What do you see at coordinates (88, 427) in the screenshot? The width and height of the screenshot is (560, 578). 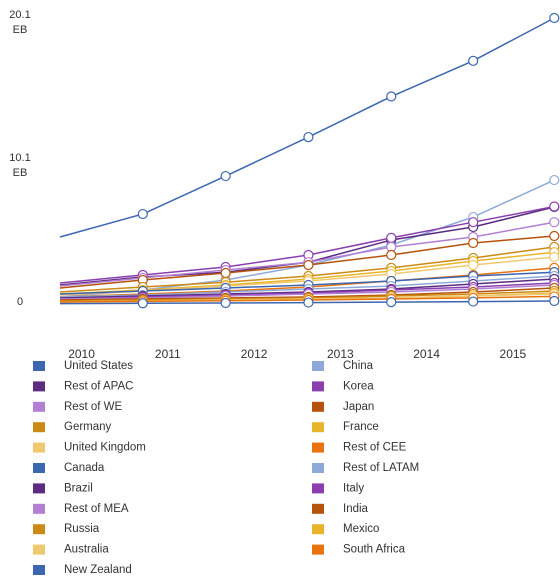 I see `legend-label: Germany` at bounding box center [88, 427].